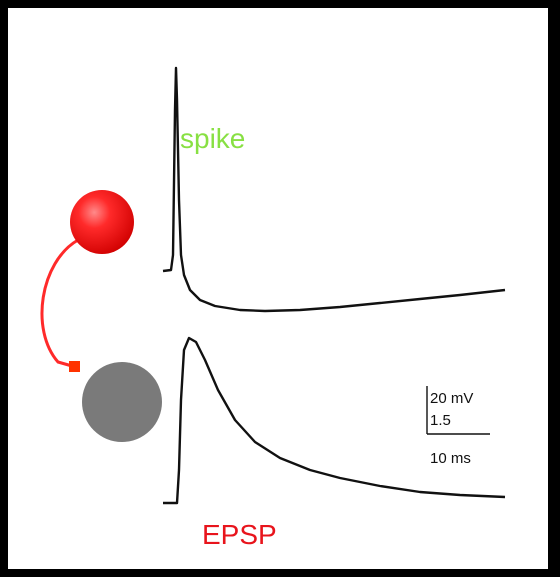 The height and width of the screenshot is (577, 560). What do you see at coordinates (440, 420) in the screenshot?
I see `scale-ratio: 1.5` at bounding box center [440, 420].